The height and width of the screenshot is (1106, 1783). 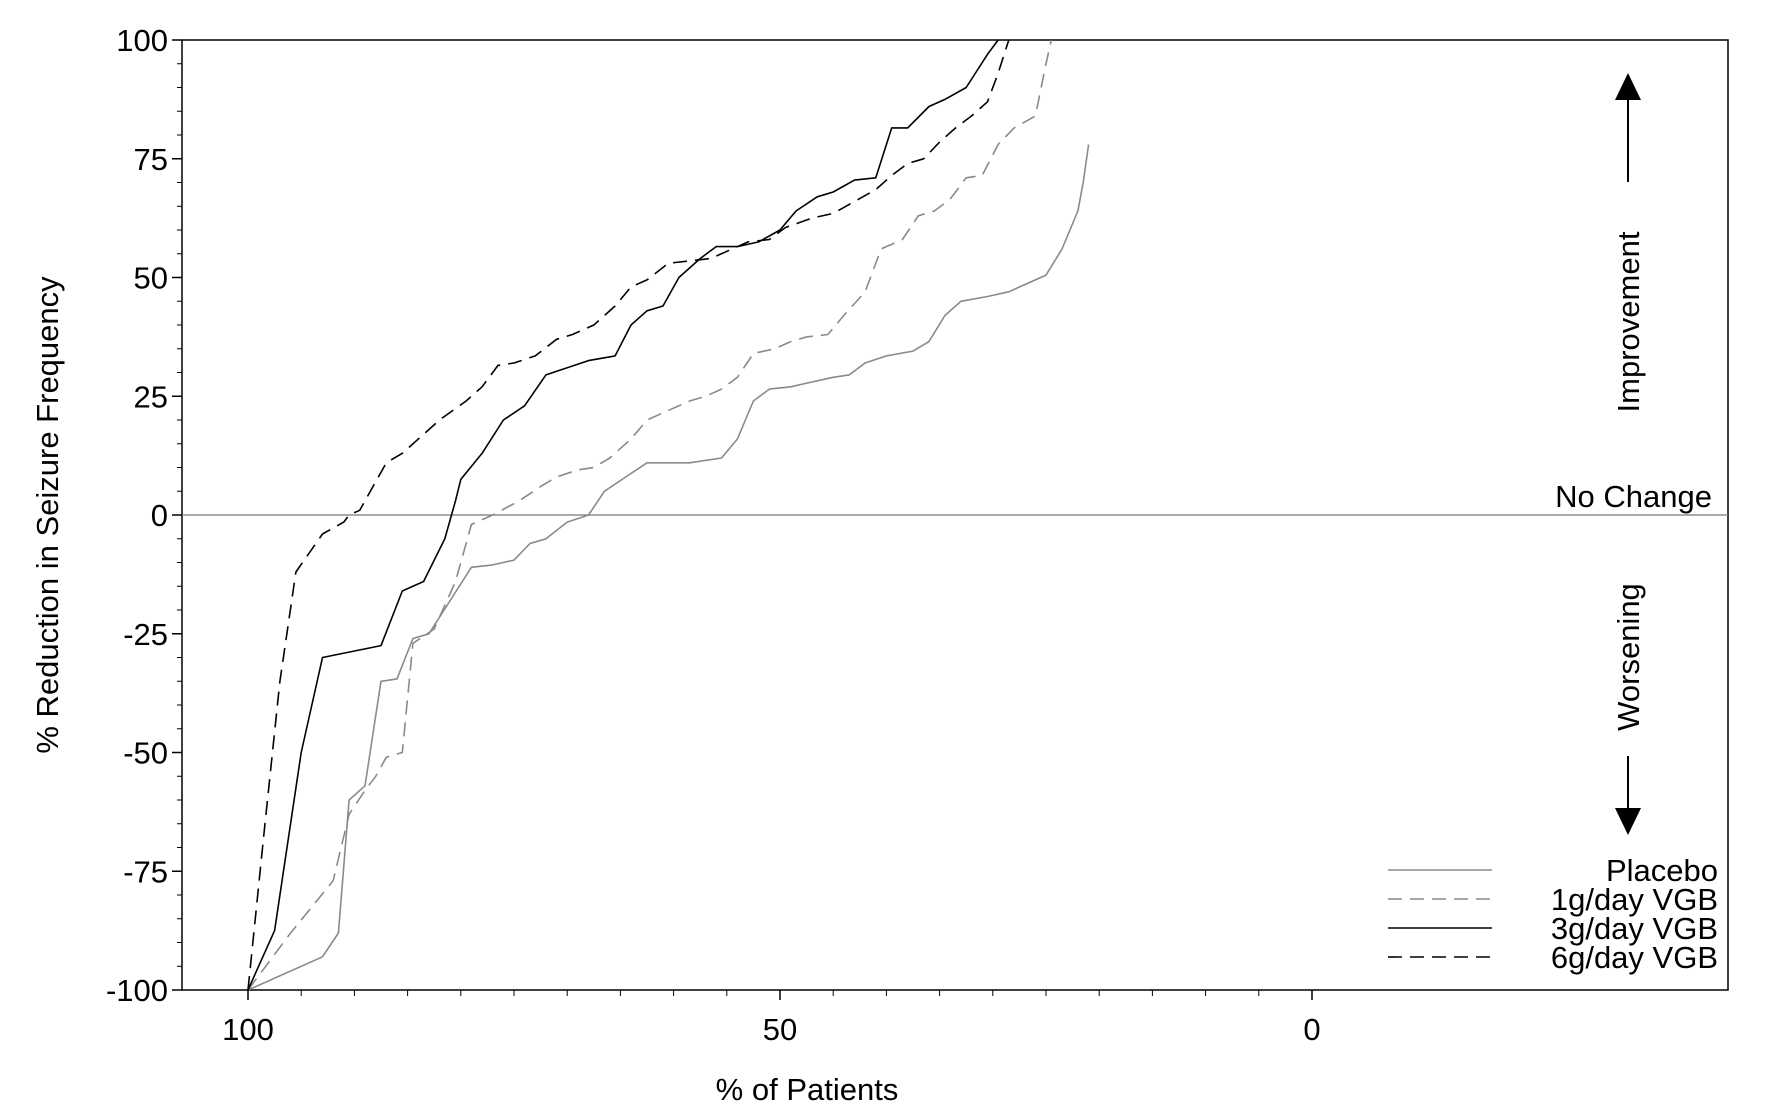 What do you see at coordinates (248, 1029) in the screenshot?
I see `x-tick-label: 100` at bounding box center [248, 1029].